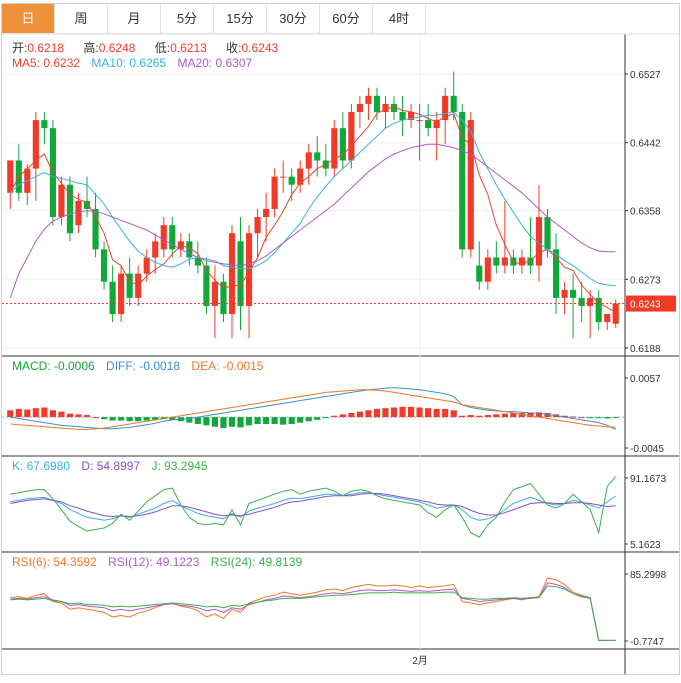  I want to click on open-label: 开:, so click(20, 48).